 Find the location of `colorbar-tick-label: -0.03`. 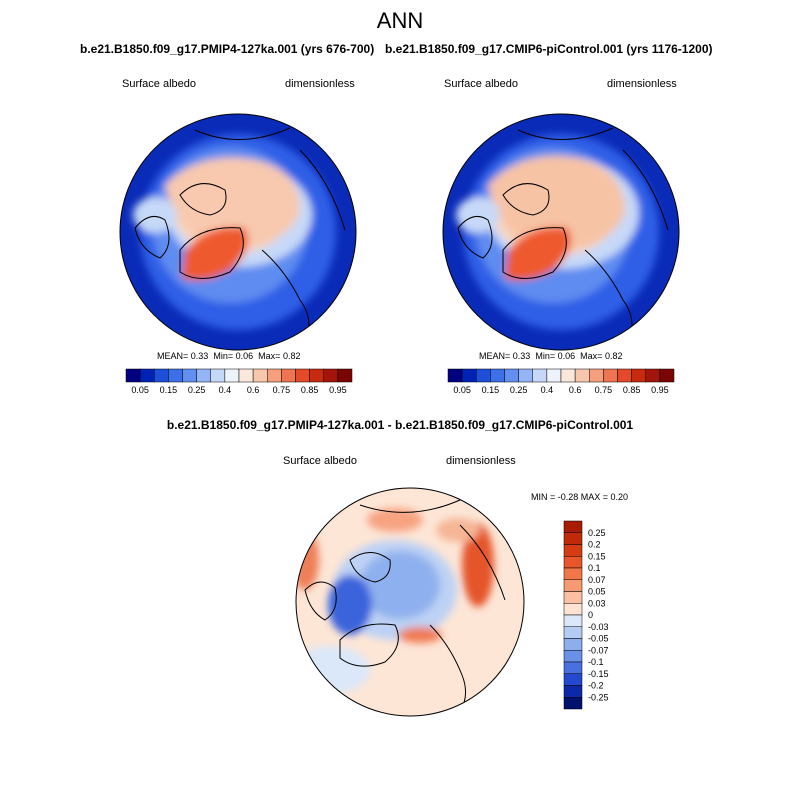

colorbar-tick-label: -0.03 is located at coordinates (598, 627).